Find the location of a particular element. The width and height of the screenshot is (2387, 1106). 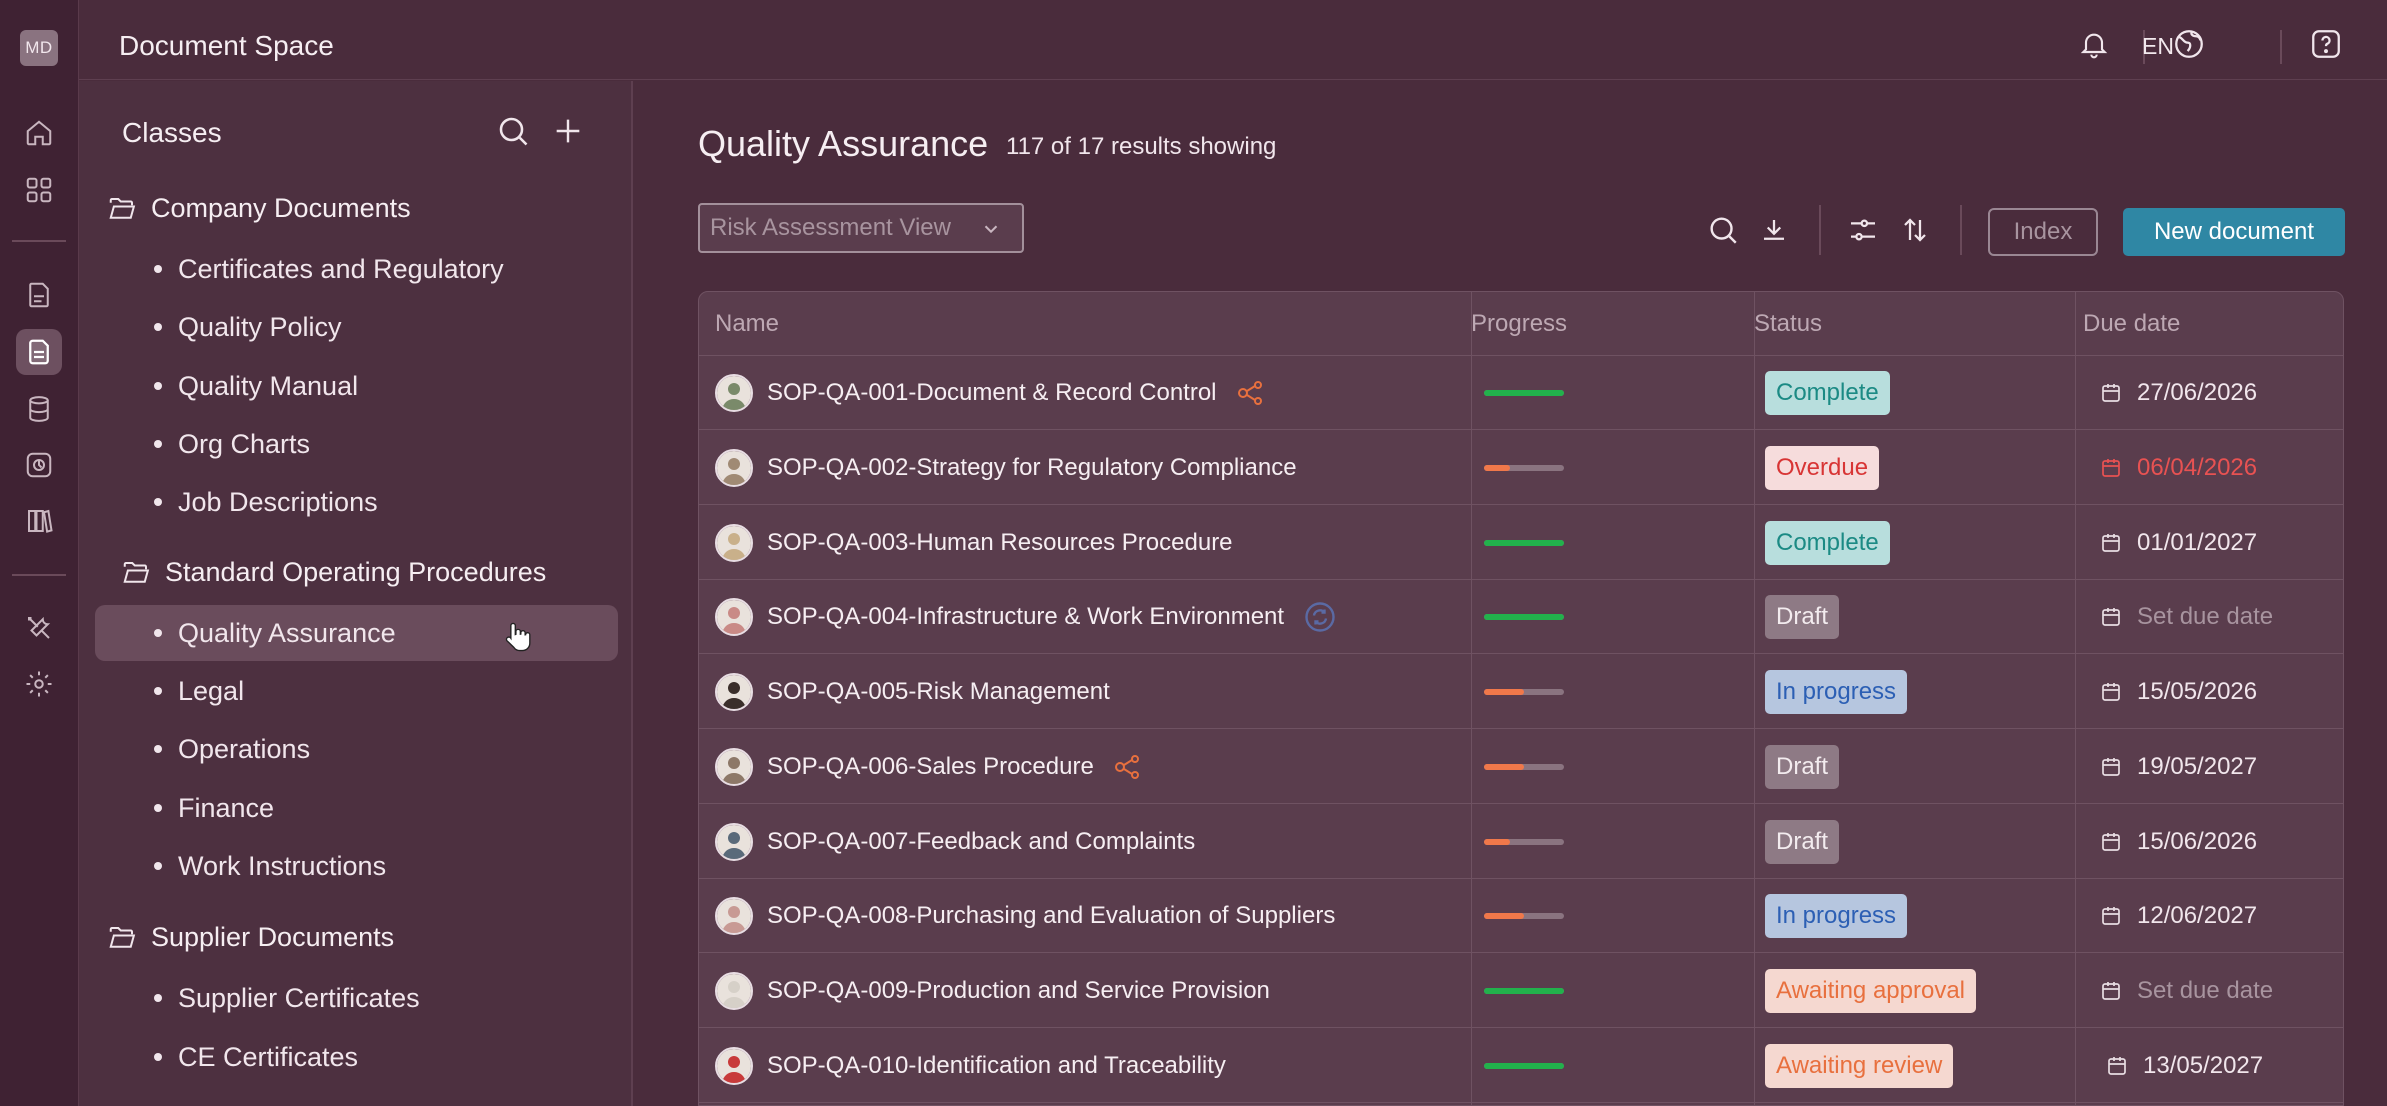

tree-item-quality-manual: Quality Manual is located at coordinates (408, 386).